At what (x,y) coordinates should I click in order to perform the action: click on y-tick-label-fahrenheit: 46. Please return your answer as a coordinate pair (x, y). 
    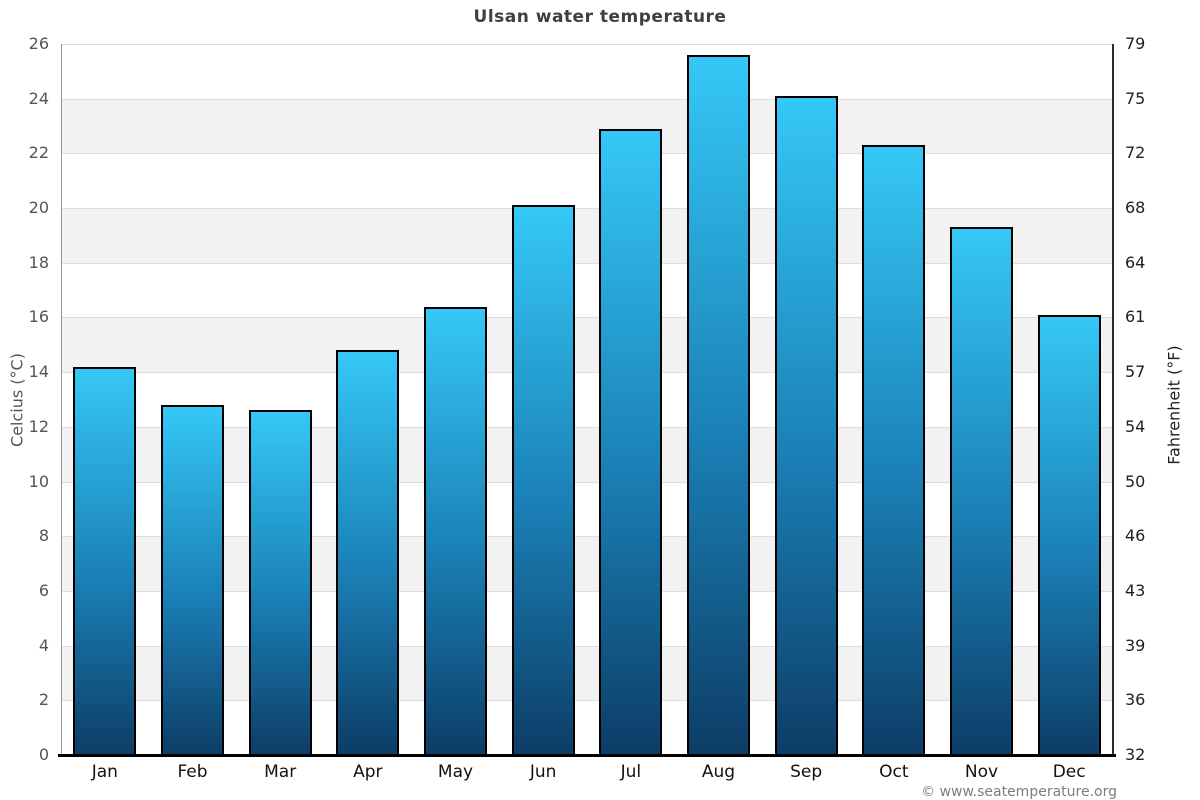
    Looking at the image, I should click on (1135, 536).